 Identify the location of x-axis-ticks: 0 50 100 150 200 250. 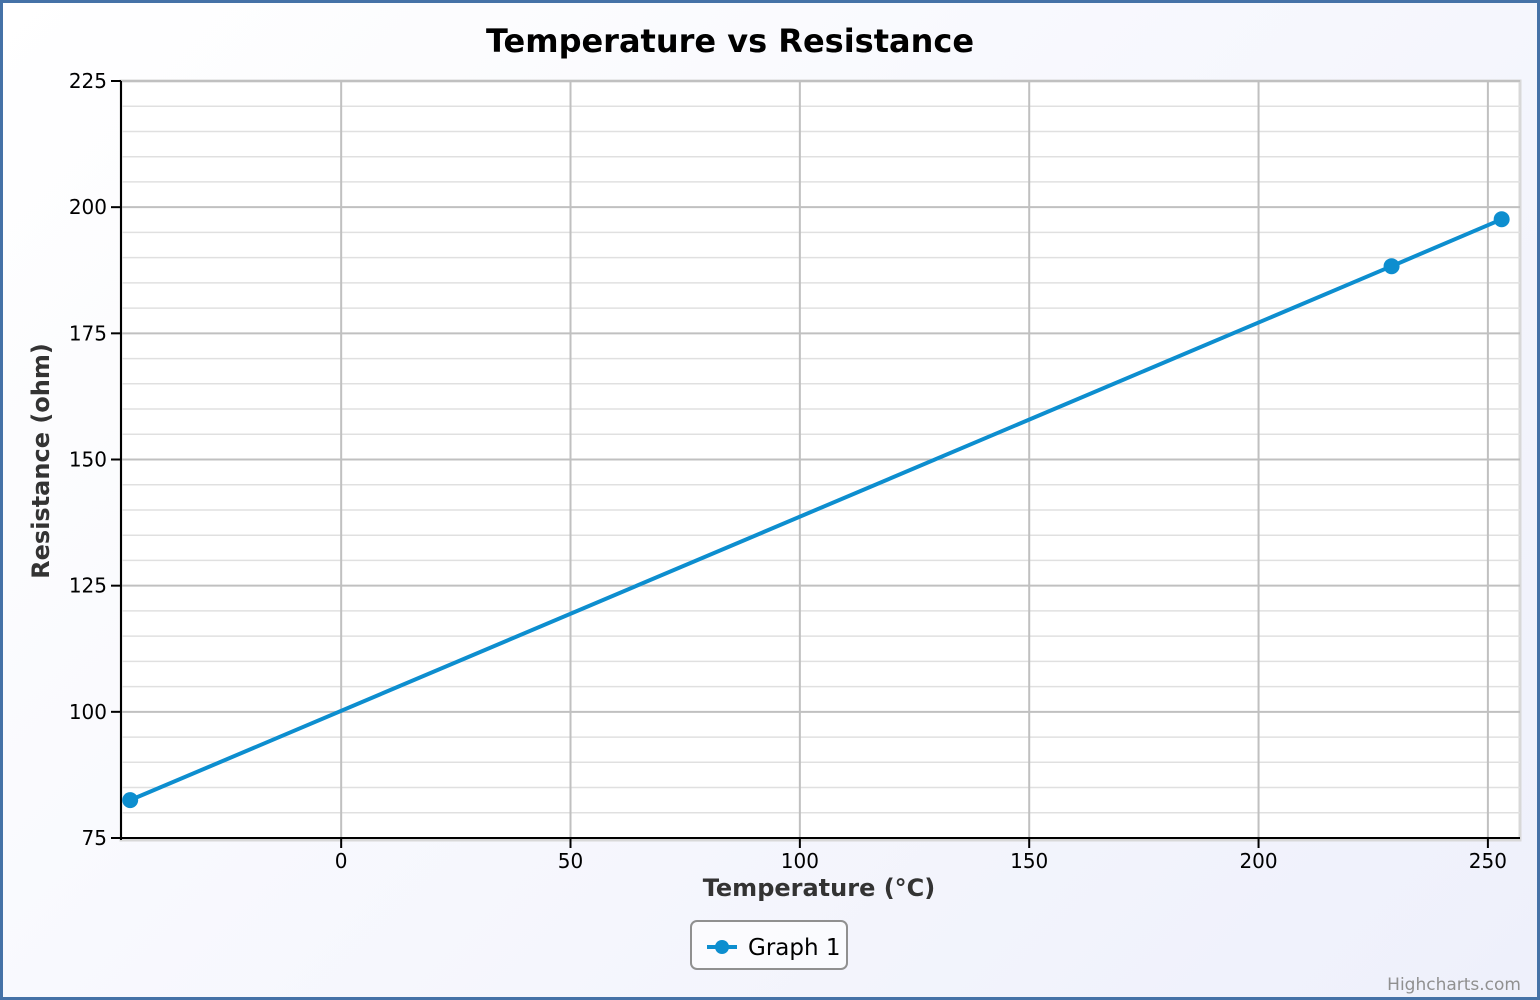
(921, 855).